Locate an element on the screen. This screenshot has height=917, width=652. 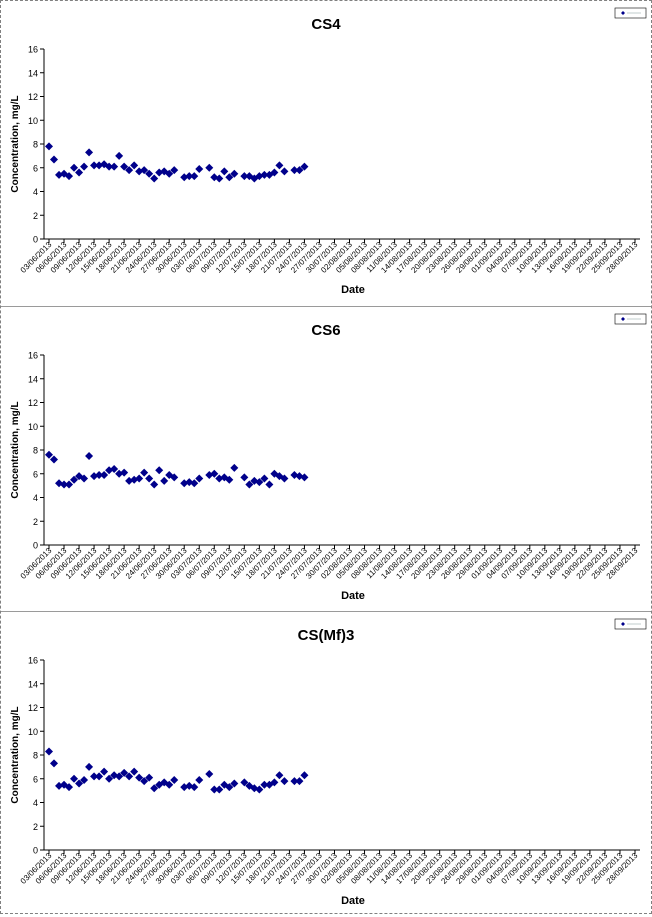
legend is located at coordinates (630, 319).